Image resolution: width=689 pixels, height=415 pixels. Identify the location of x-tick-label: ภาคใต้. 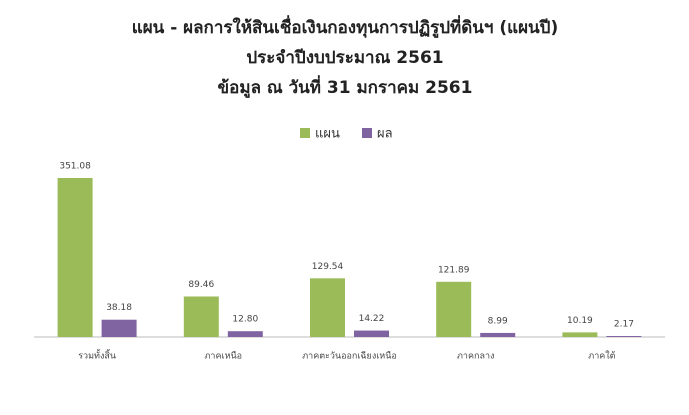
(601, 356).